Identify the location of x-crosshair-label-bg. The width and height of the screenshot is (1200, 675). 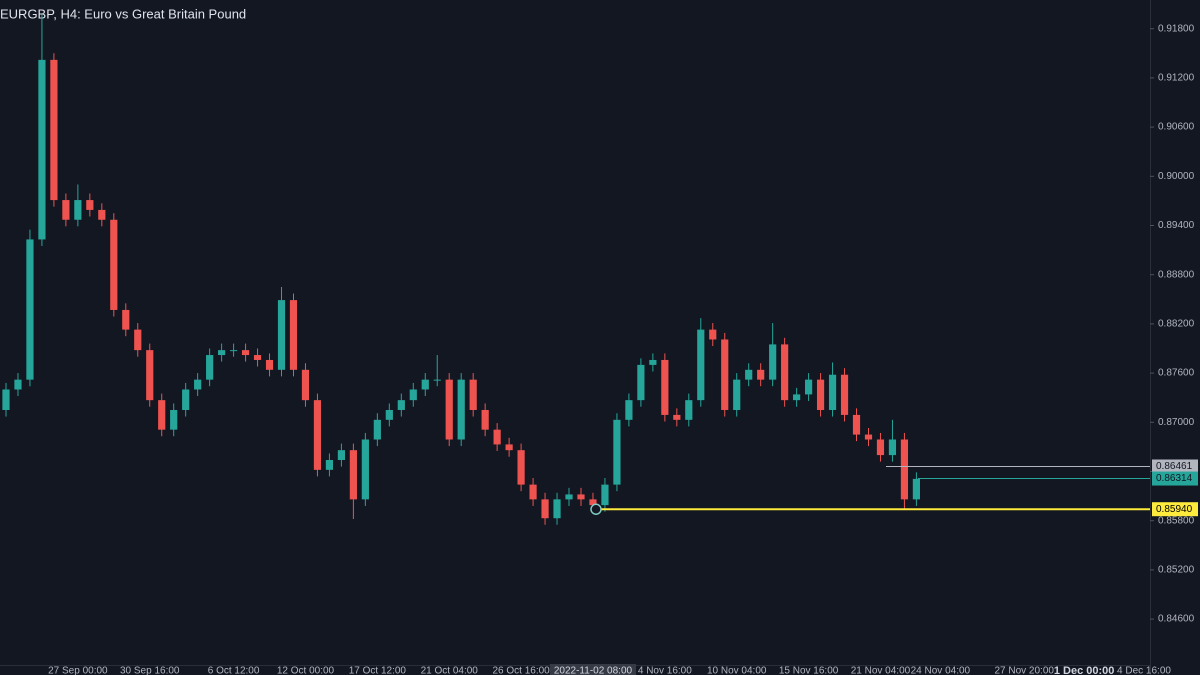
(593, 669).